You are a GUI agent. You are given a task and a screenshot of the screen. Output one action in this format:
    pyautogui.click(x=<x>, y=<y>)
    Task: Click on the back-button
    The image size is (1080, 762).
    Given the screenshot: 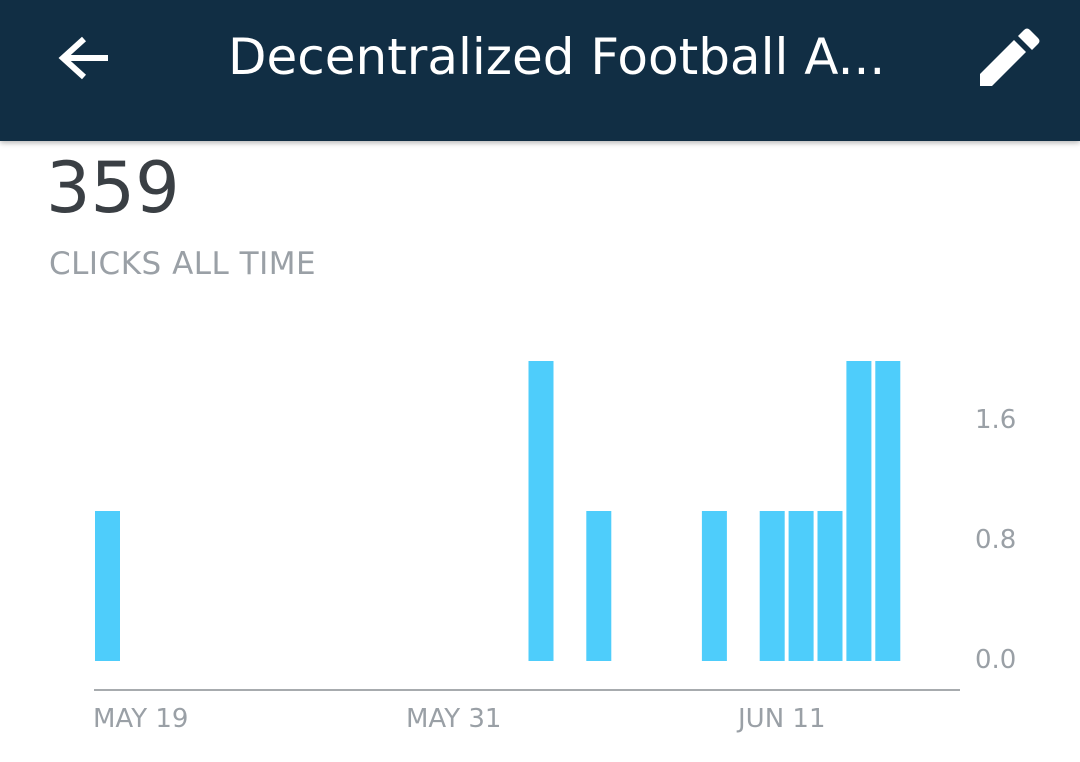 What is the action you would take?
    pyautogui.click(x=84, y=58)
    